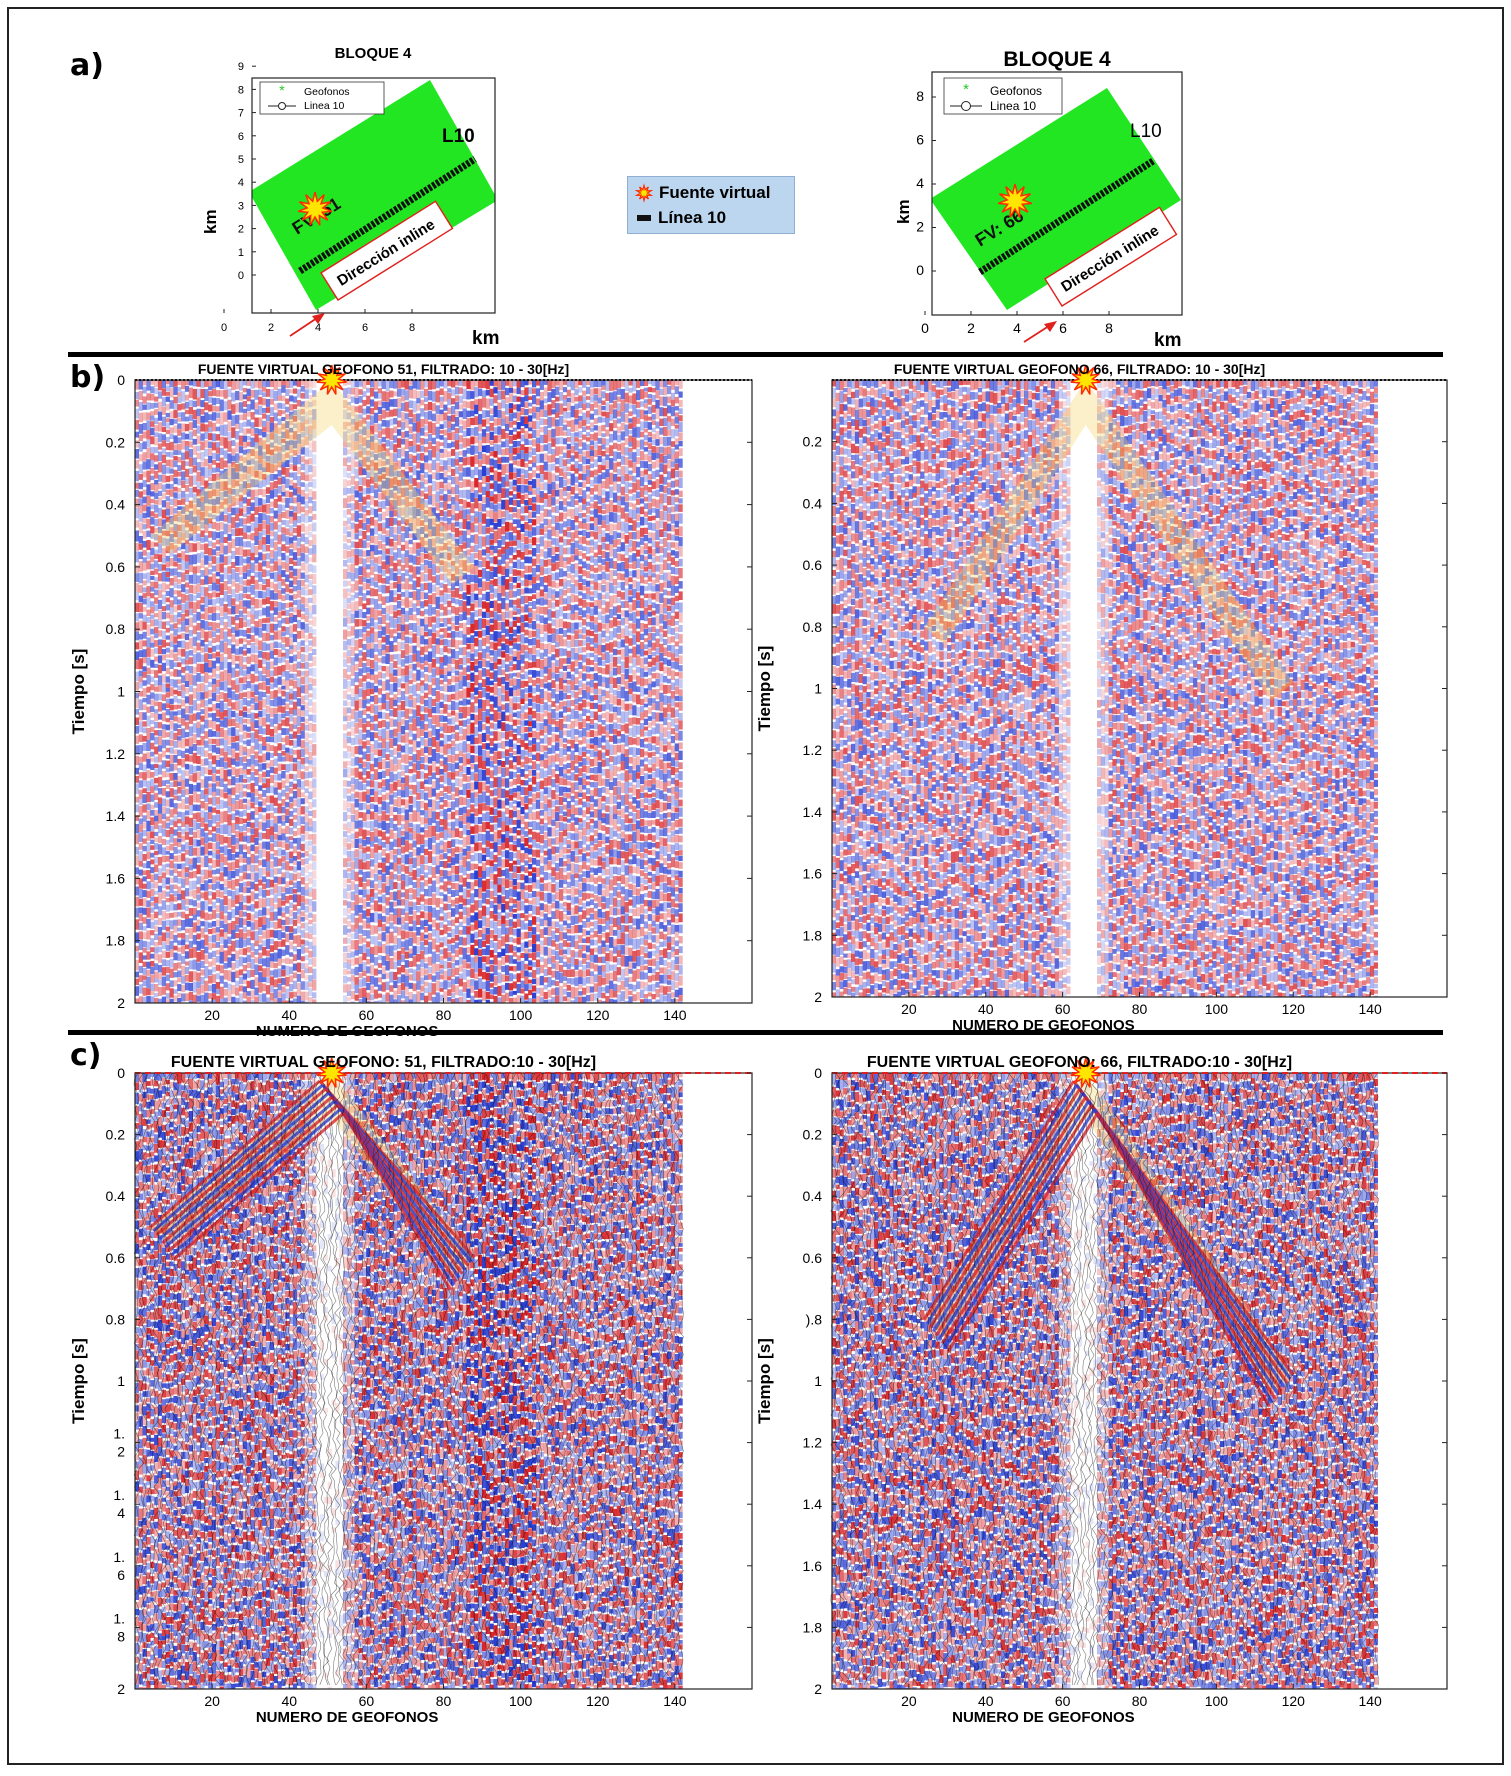 This screenshot has width=1511, height=1776. I want to click on map-ylabel: km, so click(903, 211).